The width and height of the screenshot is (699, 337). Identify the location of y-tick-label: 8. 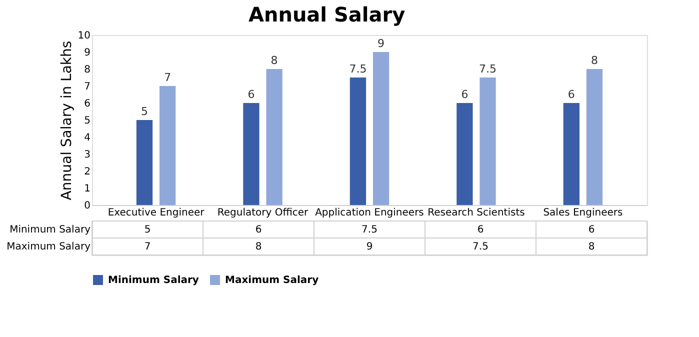
(87, 70).